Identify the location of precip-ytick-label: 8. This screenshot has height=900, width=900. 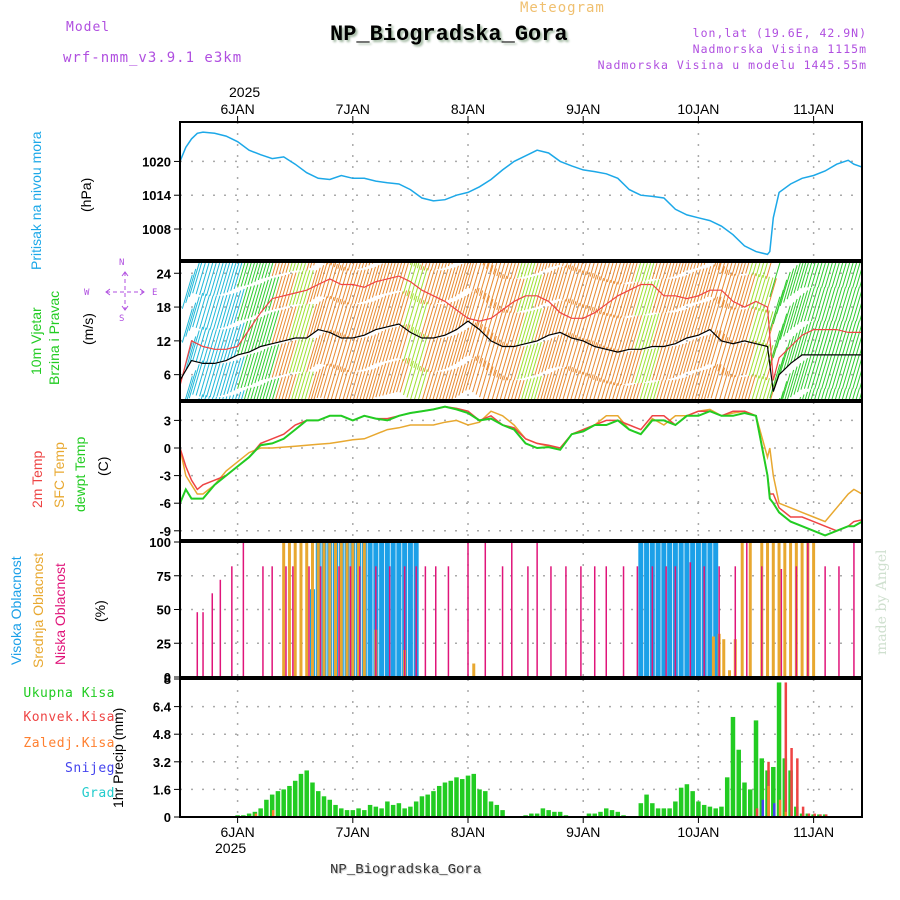
(167, 679).